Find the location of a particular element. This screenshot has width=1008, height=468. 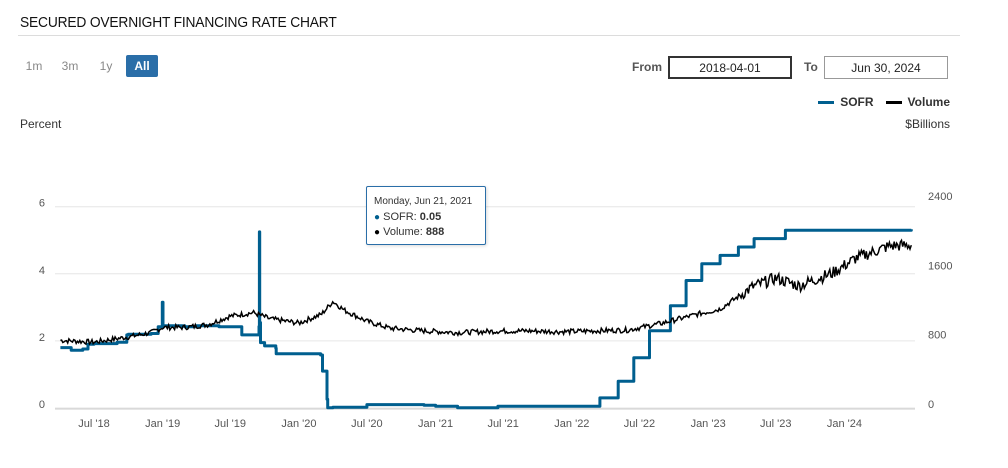

tooltip-volume-label: Volume: is located at coordinates (403, 232).